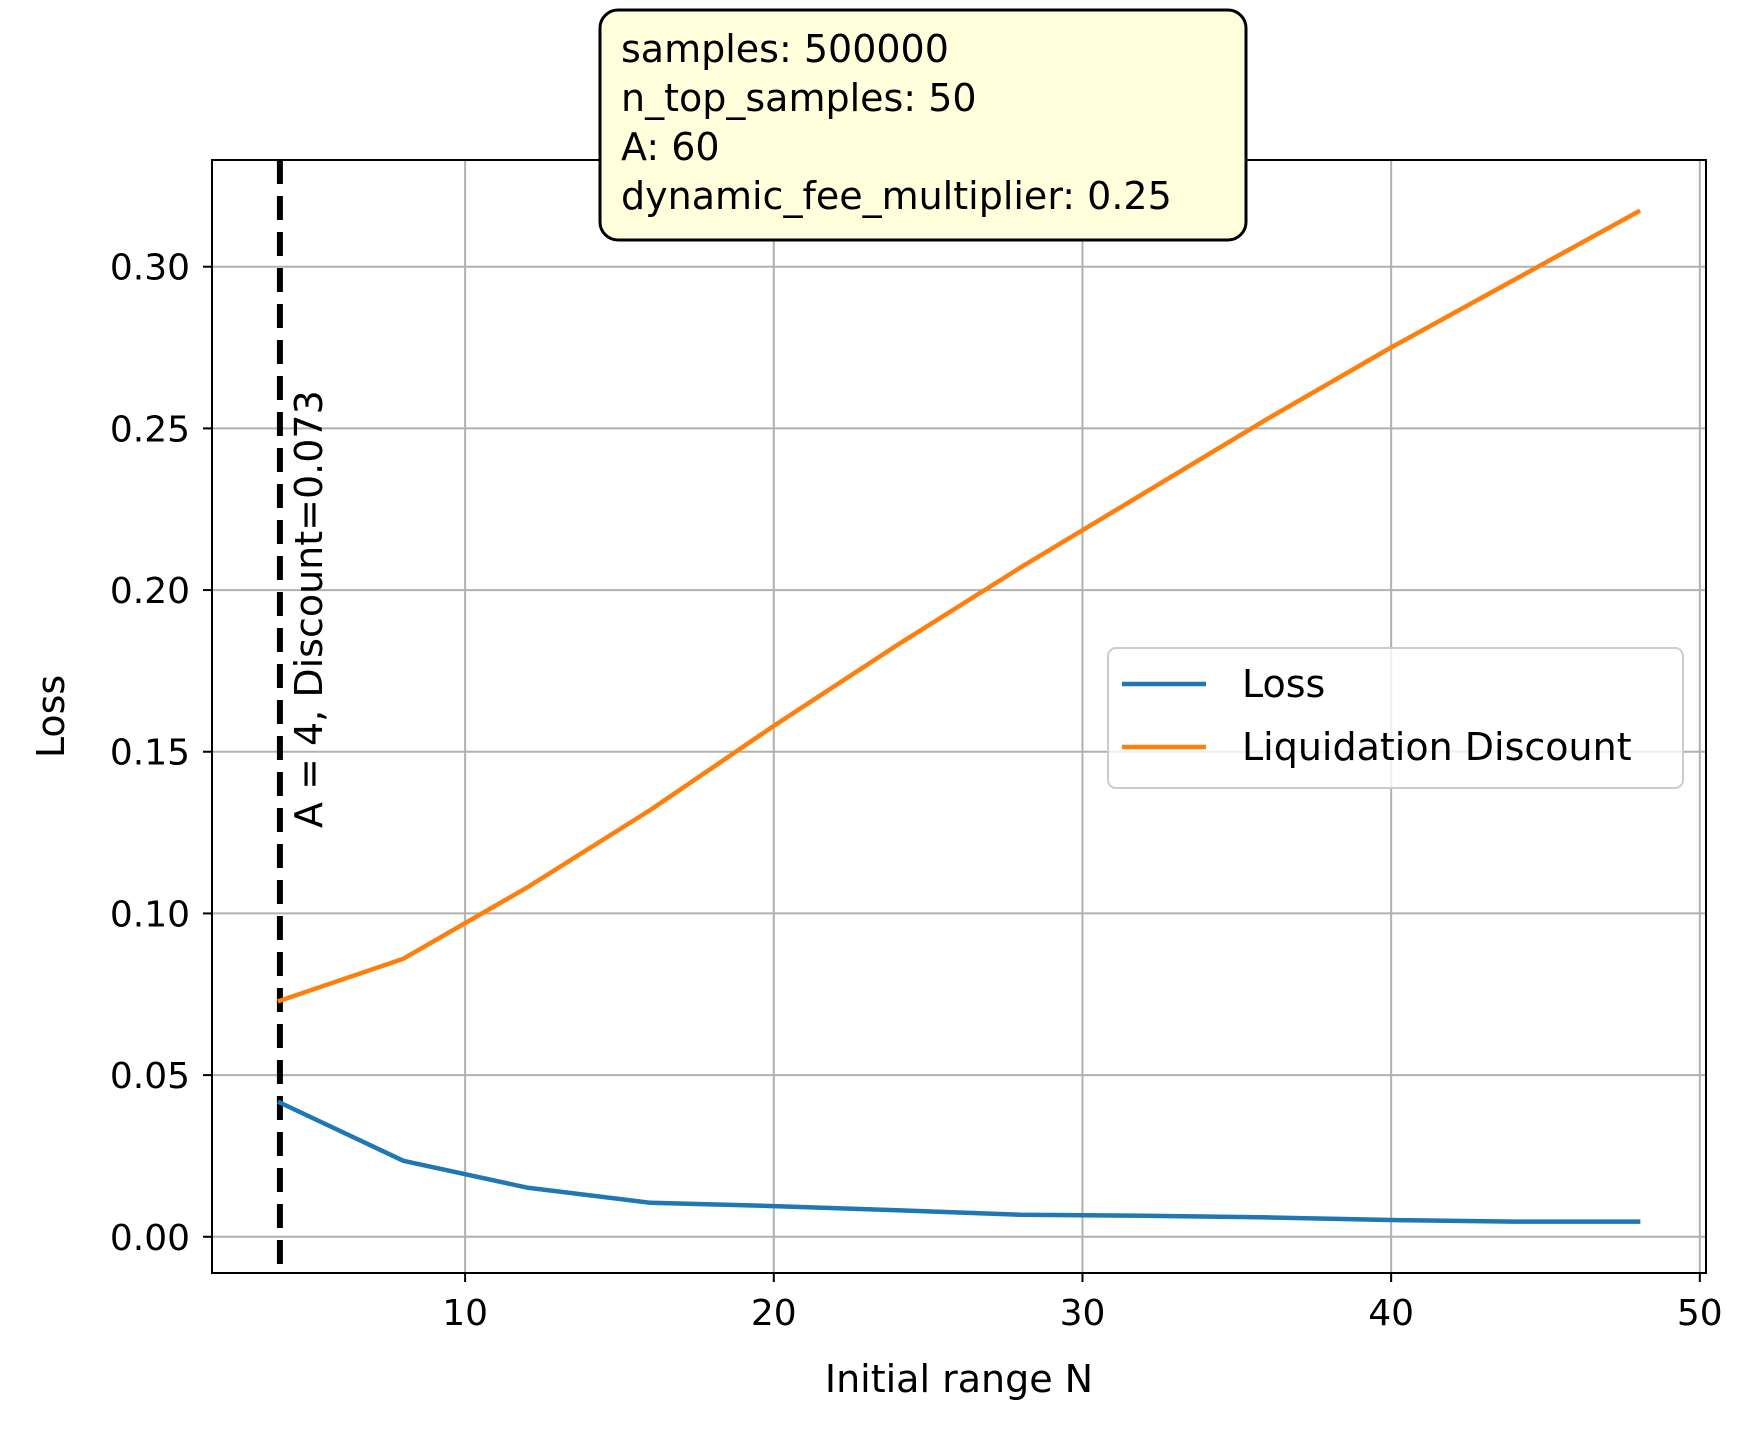  I want to click on legend: Loss Liquidation Discount, so click(1395, 718).